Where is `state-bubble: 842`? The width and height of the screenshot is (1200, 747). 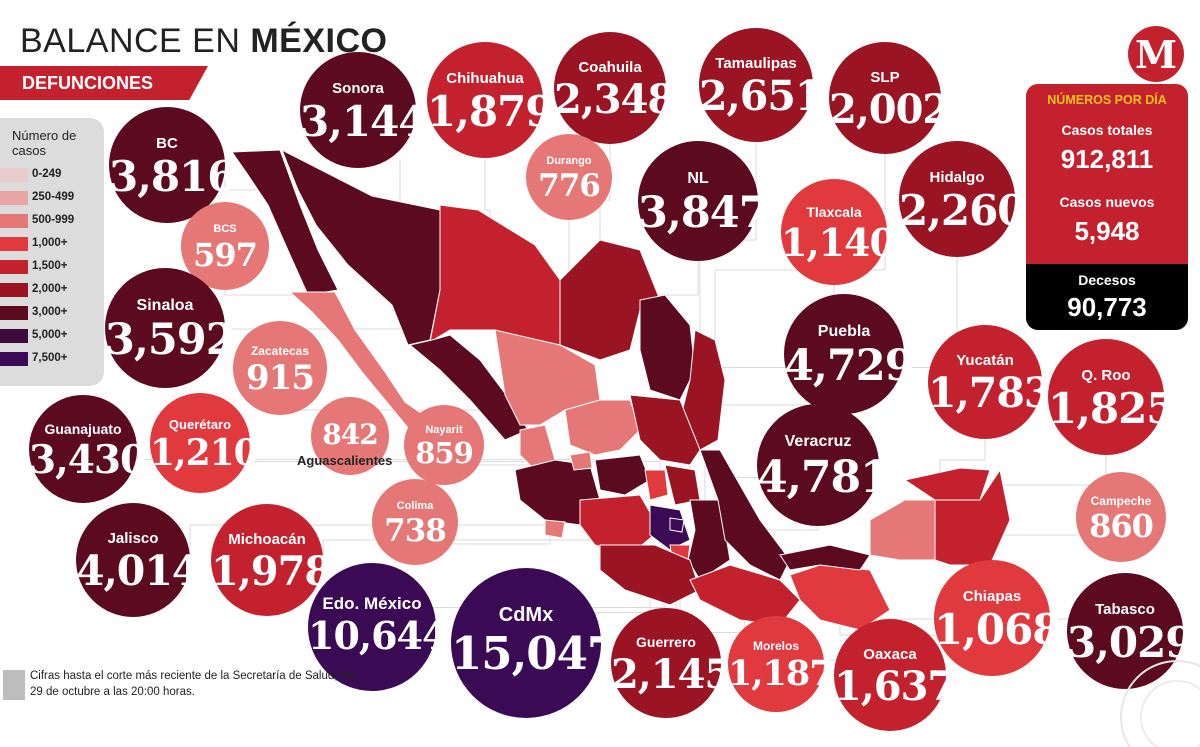 state-bubble: 842 is located at coordinates (350, 436).